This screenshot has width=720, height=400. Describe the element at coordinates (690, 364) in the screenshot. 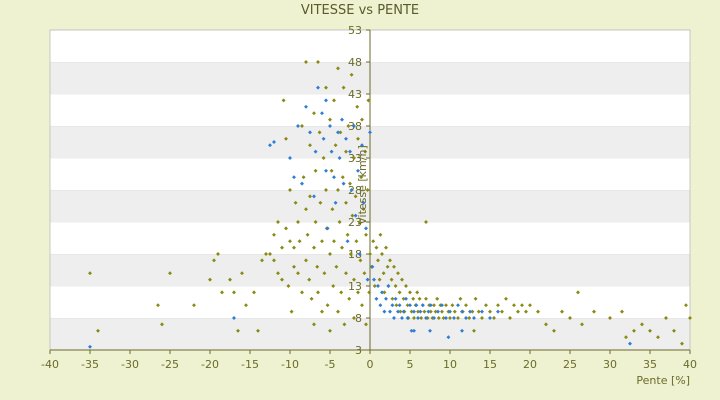

I see `x-tick-label: 40` at that location.